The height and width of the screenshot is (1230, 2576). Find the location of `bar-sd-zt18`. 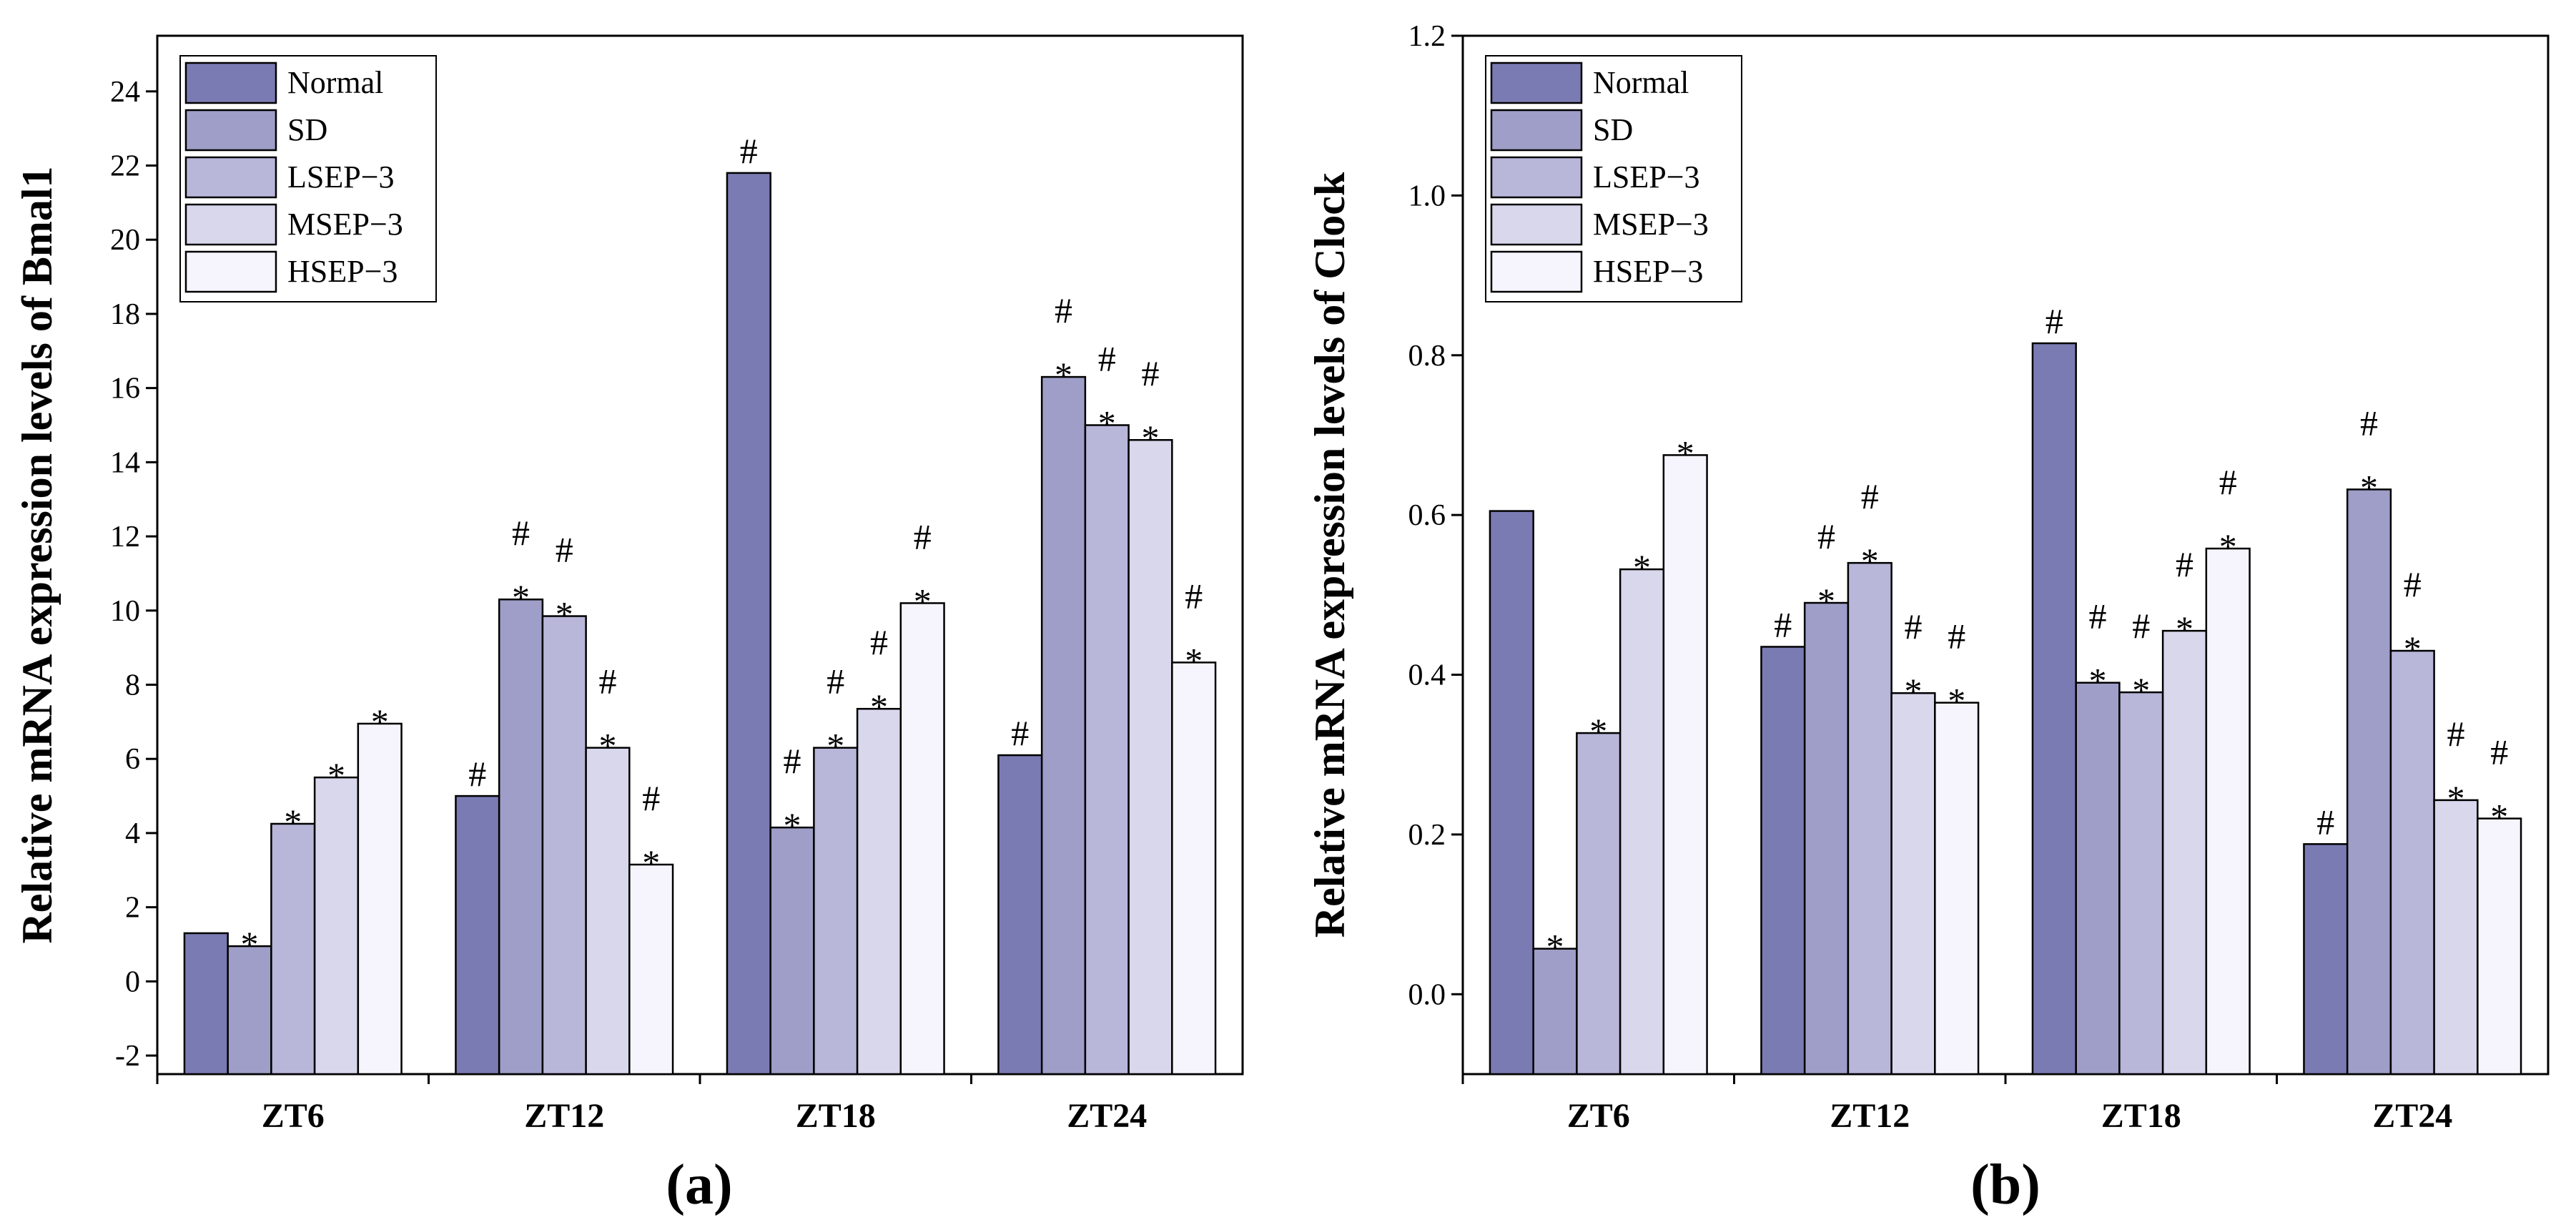

bar-sd-zt18 is located at coordinates (2098, 879).